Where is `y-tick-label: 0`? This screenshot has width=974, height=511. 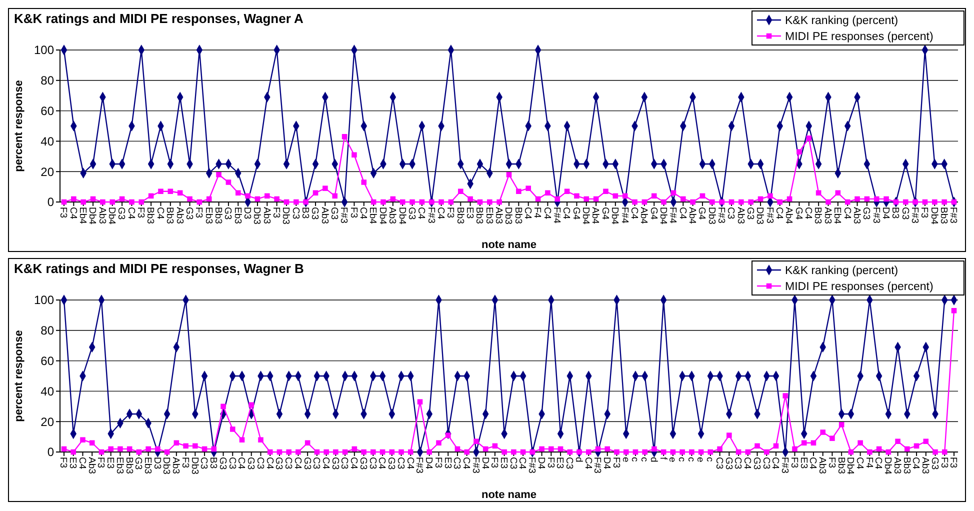
y-tick-label: 0 is located at coordinates (50, 202).